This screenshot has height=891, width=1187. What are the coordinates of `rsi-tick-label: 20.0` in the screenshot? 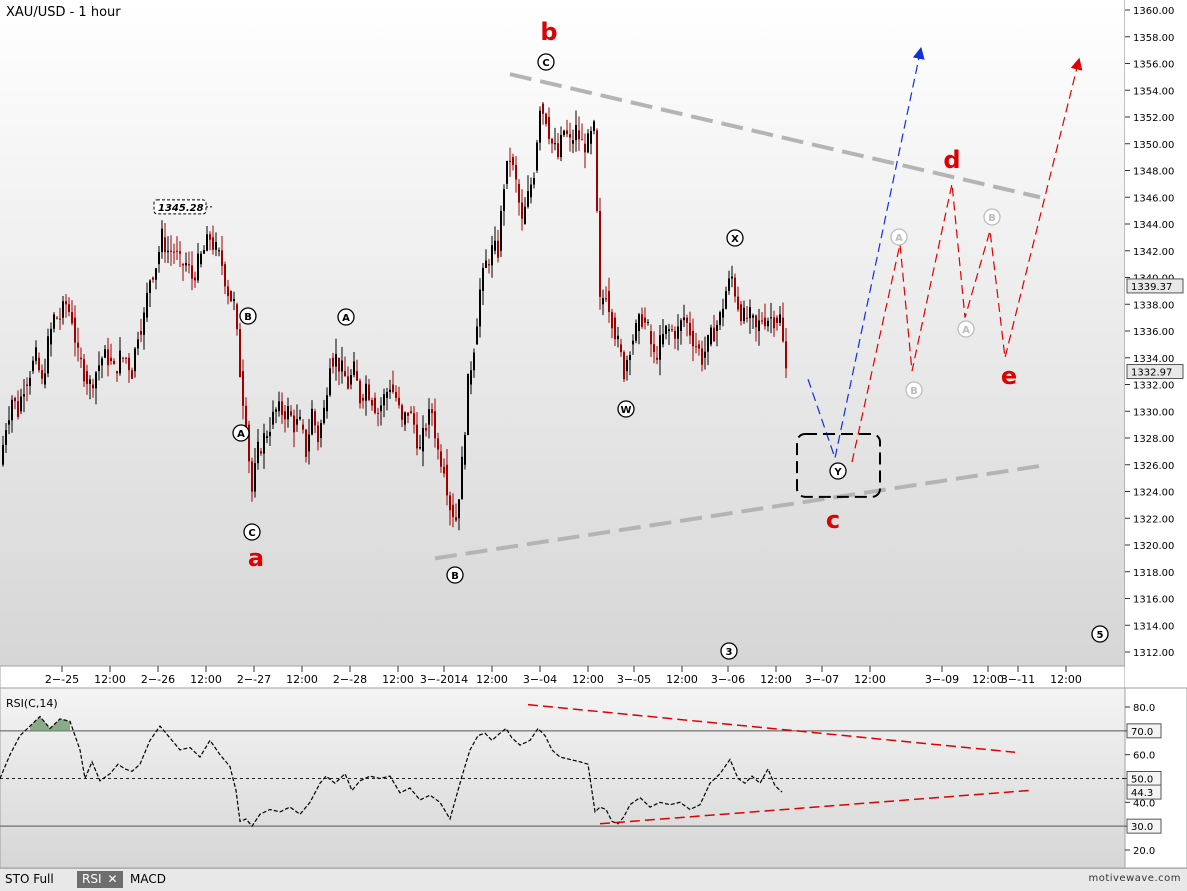 It's located at (1144, 851).